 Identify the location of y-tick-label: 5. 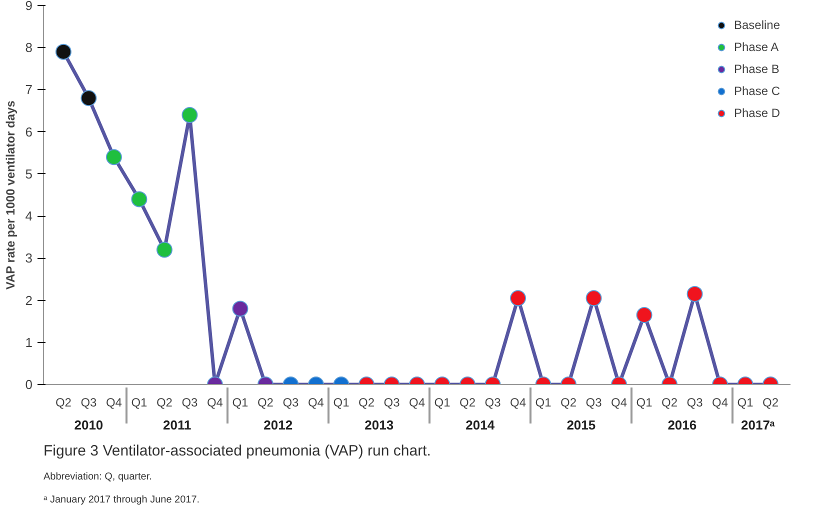
(29, 174).